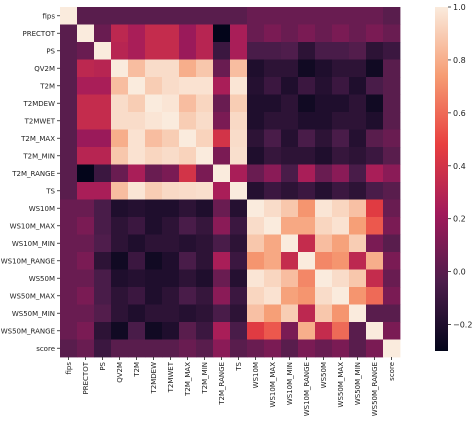 The image size is (474, 425). Describe the element at coordinates (188, 103) in the screenshot. I see `heatmap-cell-T2MDEW-T2M_MAX` at that location.